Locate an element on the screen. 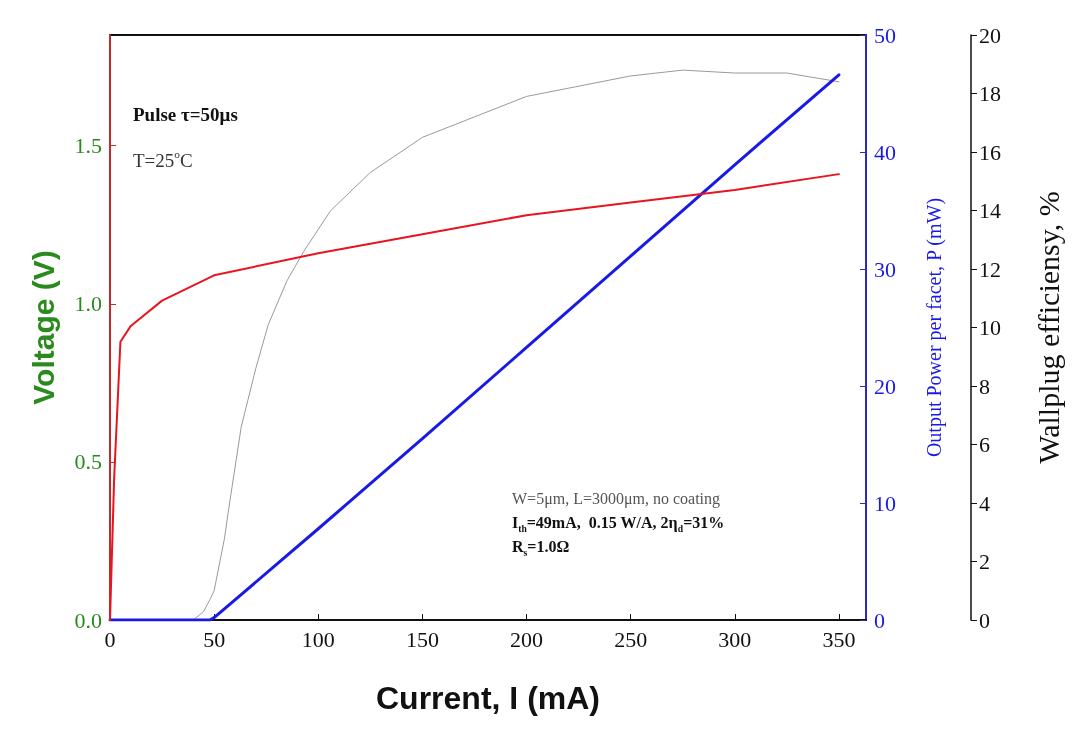 Image resolution: width=1082 pixels, height=731 pixels. y-tick-label: 1.5 is located at coordinates (88, 146).